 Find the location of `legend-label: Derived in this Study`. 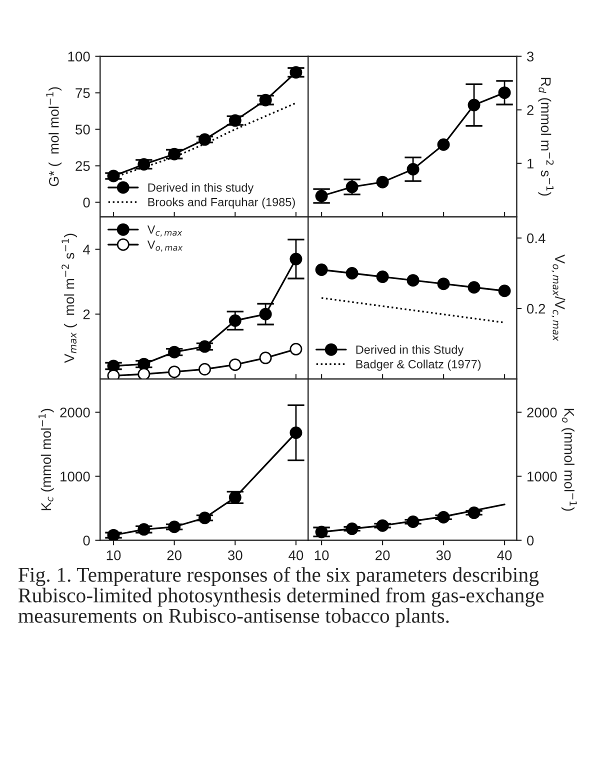

legend-label: Derived in this Study is located at coordinates (410, 350).